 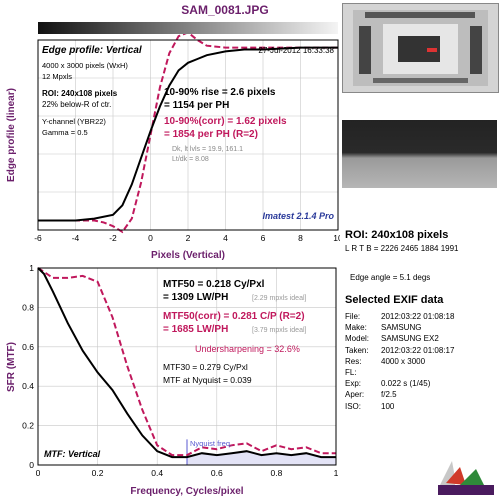 What do you see at coordinates (225, 121) in the screenshot?
I see `corrected-rise: 10-90%(corr) = 1.62 pixels` at bounding box center [225, 121].